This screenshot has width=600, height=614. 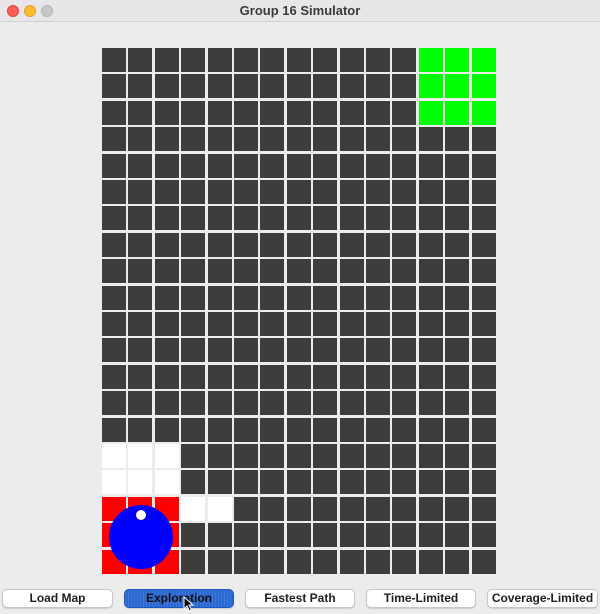 I want to click on load-map-button: Load Map, so click(x=57, y=598).